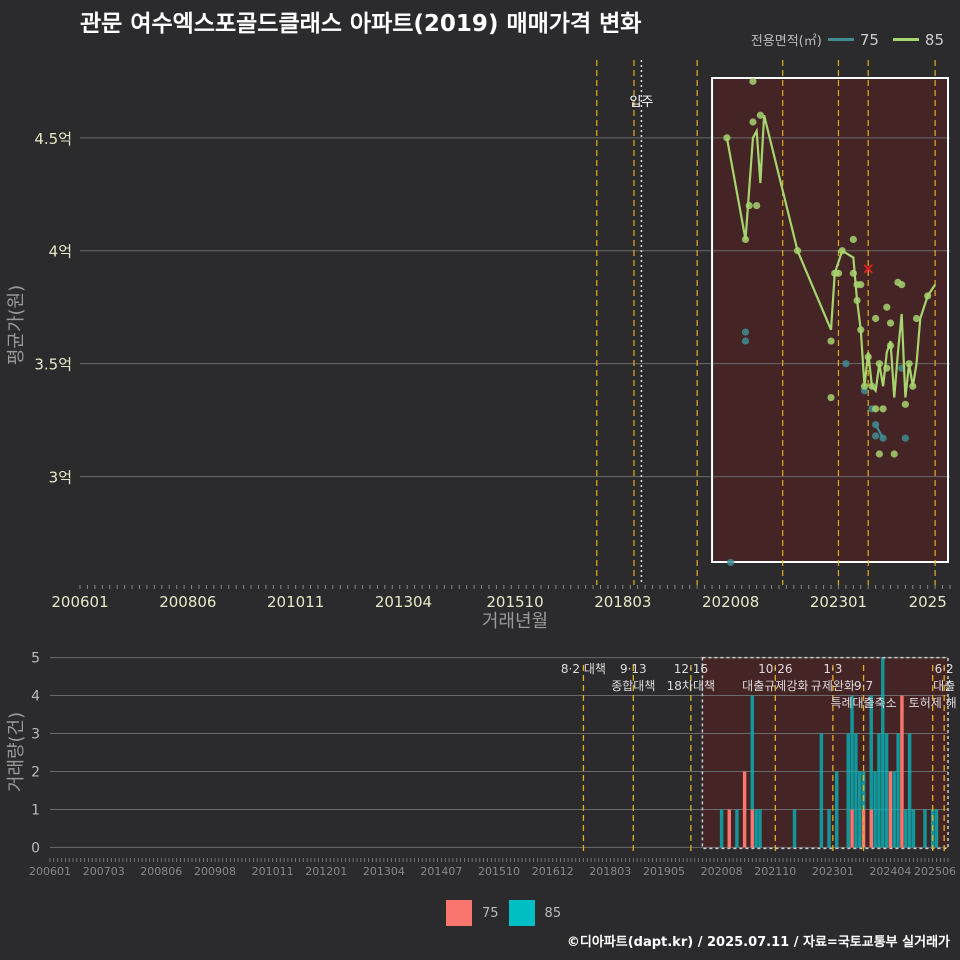 This screenshot has height=960, width=960. What do you see at coordinates (832, 669) in the screenshot?
I see `policy-label: 1·3` at bounding box center [832, 669].